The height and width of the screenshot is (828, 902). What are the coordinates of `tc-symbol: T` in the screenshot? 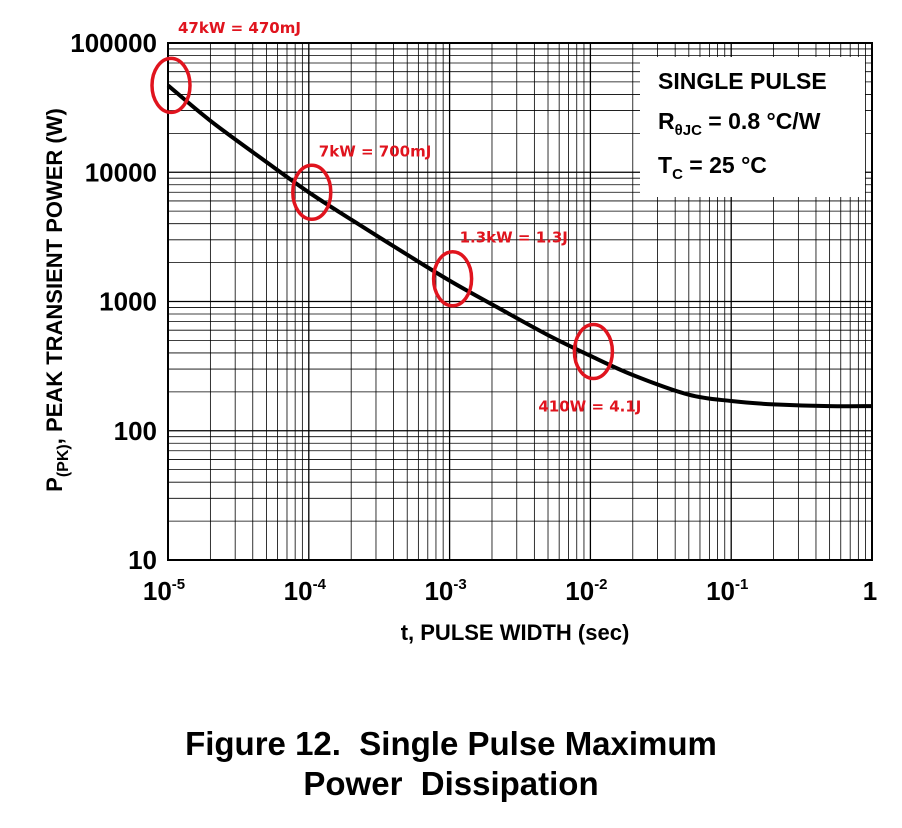 It's located at (665, 165).